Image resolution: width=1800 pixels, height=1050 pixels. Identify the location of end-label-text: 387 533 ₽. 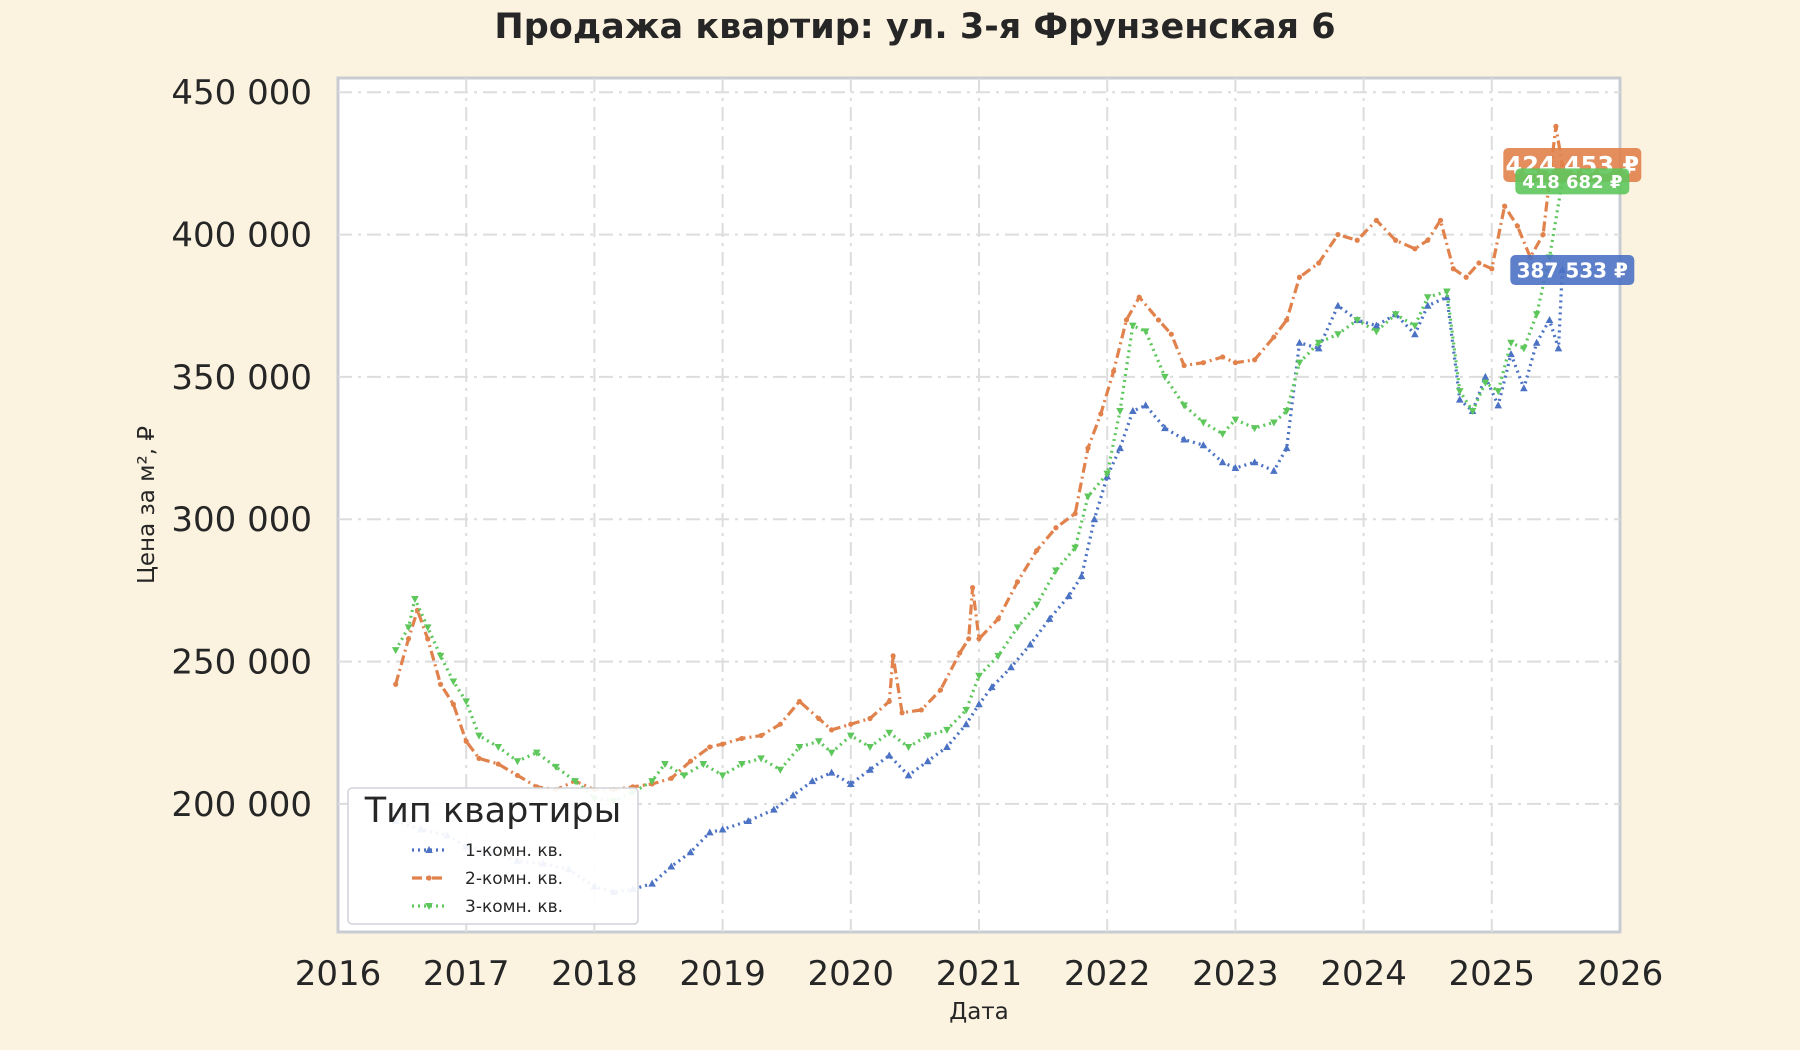
(1572, 270).